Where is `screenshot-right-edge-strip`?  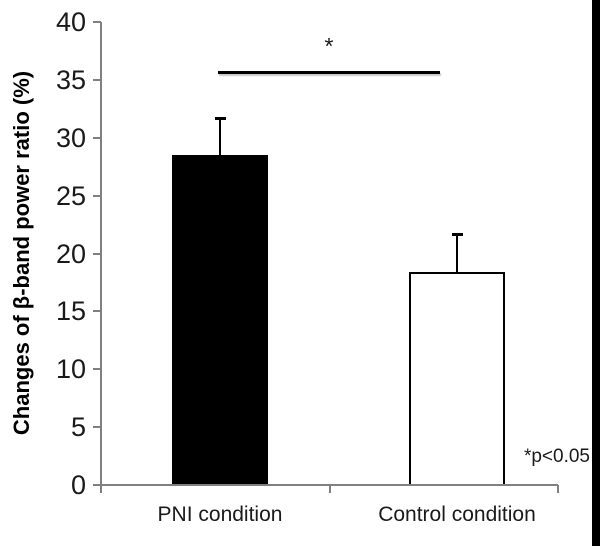
screenshot-right-edge-strip is located at coordinates (596, 273).